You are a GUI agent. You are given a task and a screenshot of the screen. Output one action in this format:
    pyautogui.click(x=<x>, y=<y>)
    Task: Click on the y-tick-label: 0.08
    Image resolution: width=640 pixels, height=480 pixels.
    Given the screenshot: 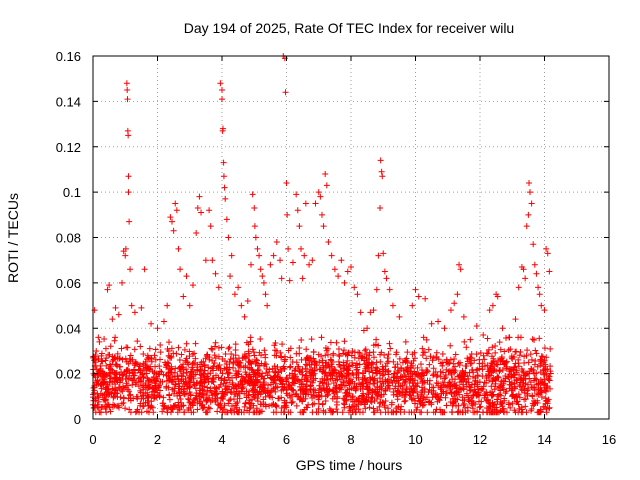 What is the action you would take?
    pyautogui.click(x=68, y=238)
    